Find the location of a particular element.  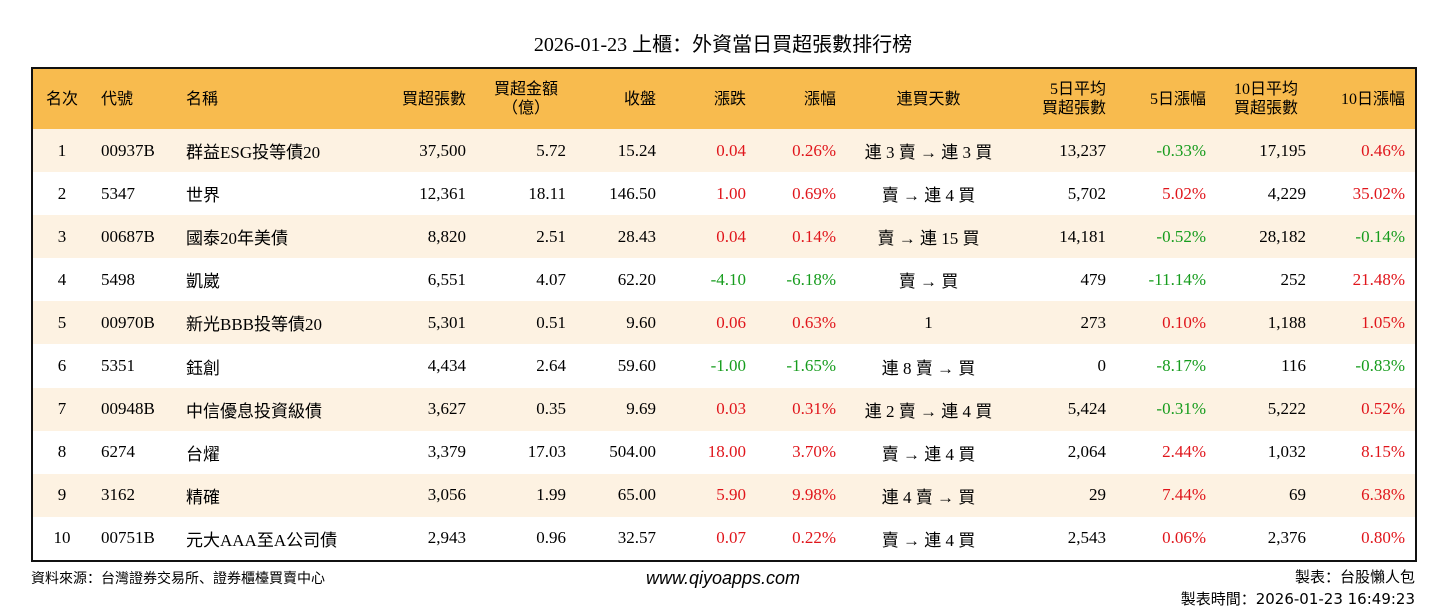

table-cell: 5,301 is located at coordinates (423, 323).